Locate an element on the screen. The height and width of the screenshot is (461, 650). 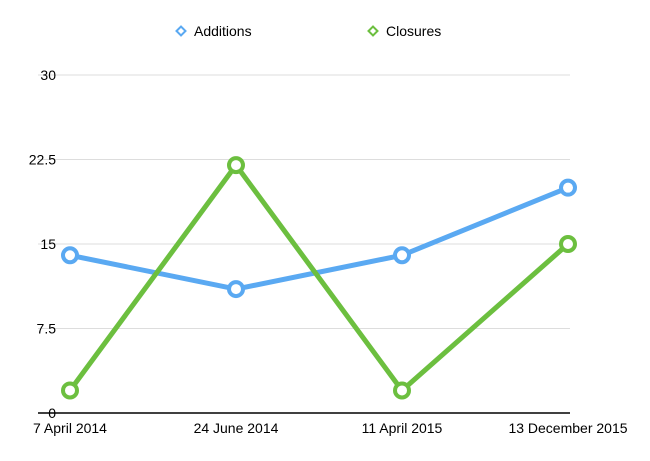
x-tick-label: 11 April 2015 is located at coordinates (402, 428).